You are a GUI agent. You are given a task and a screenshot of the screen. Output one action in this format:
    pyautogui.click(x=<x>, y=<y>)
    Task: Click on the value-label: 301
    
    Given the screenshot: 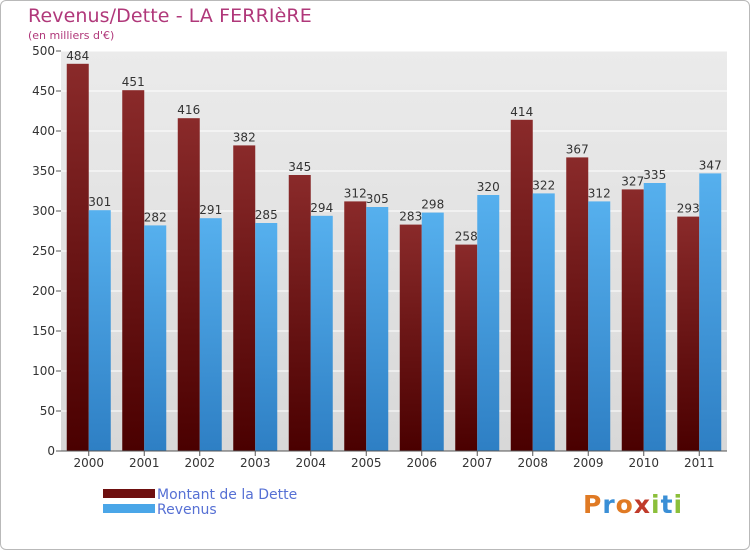 What is the action you would take?
    pyautogui.click(x=99, y=202)
    